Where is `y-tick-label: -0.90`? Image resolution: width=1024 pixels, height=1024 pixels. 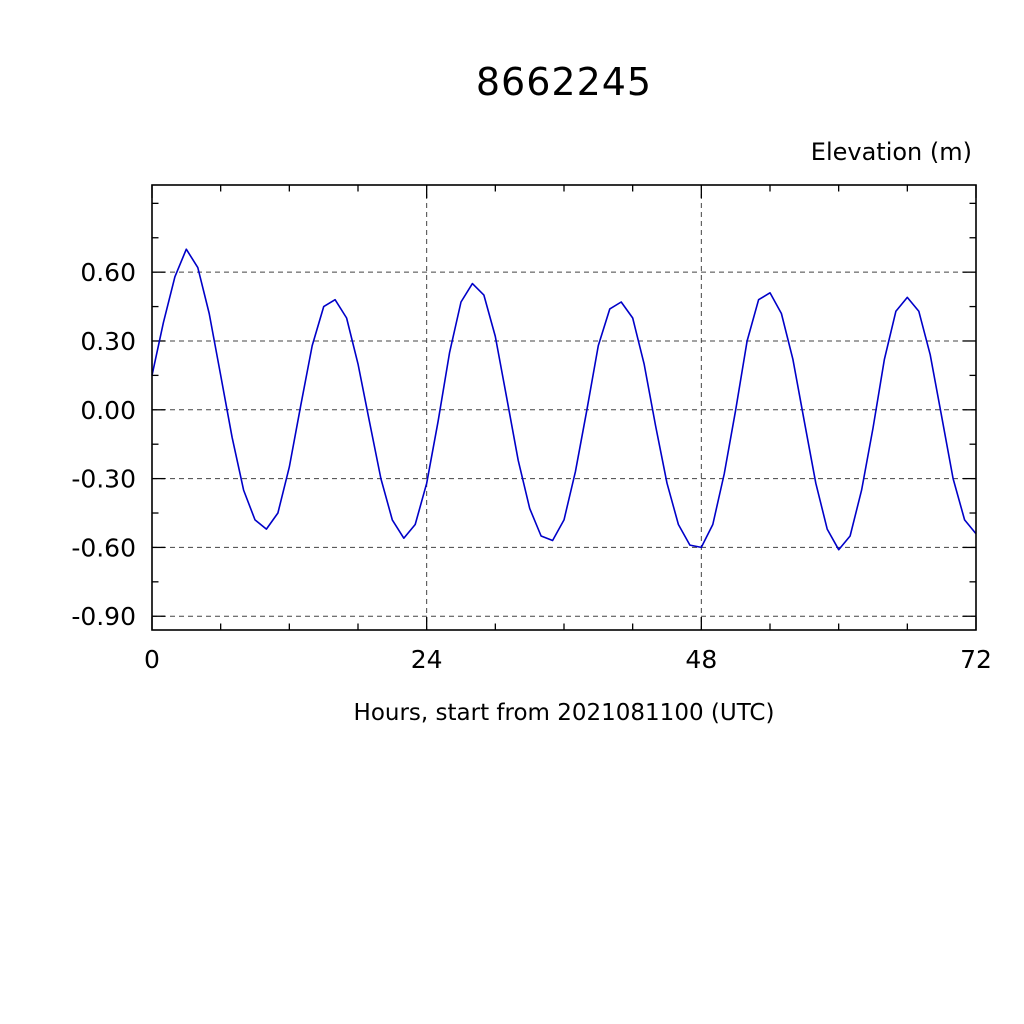 y-tick-label: -0.90 is located at coordinates (103, 616).